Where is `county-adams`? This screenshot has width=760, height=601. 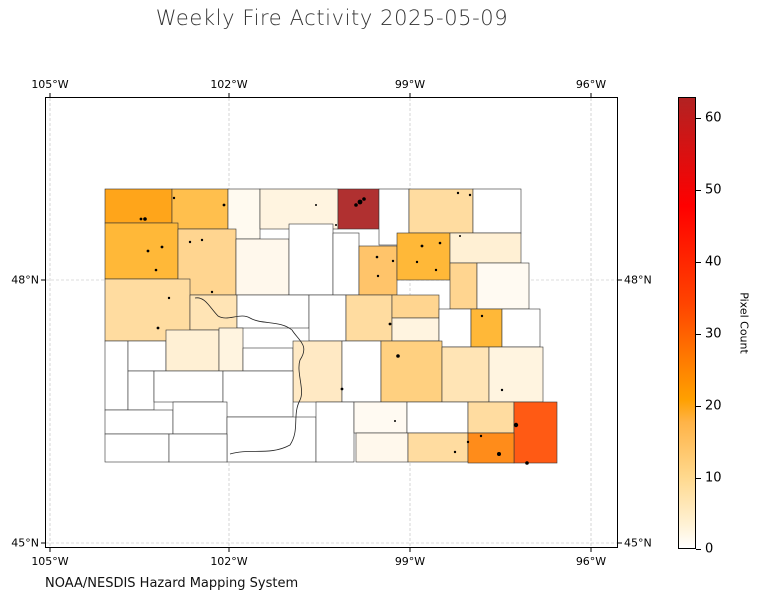
county-adams is located at coordinates (200, 418).